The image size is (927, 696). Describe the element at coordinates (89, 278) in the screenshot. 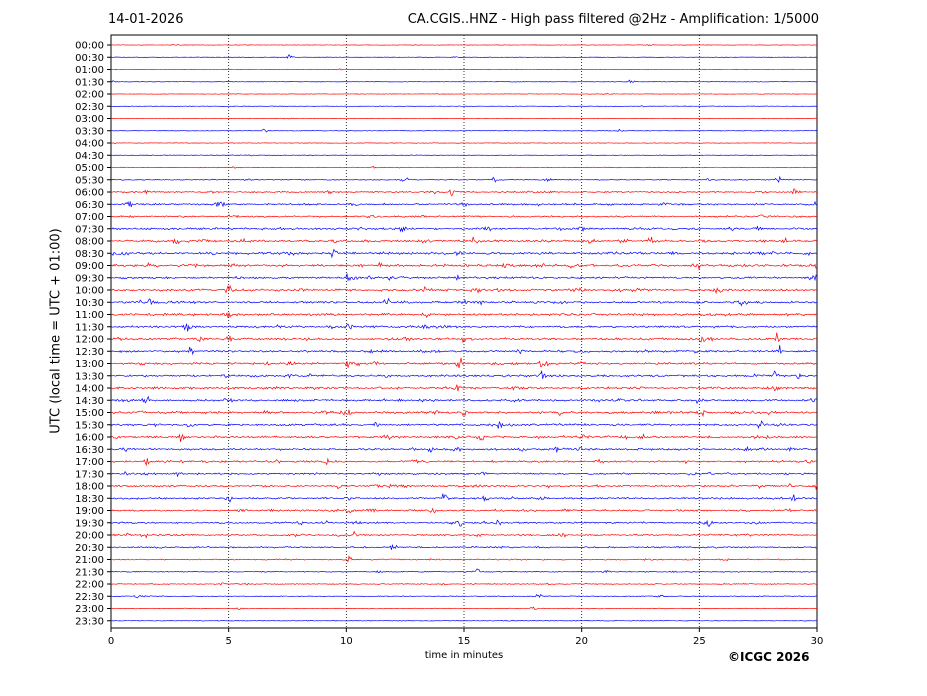

I see `row-label: 09:30` at that location.